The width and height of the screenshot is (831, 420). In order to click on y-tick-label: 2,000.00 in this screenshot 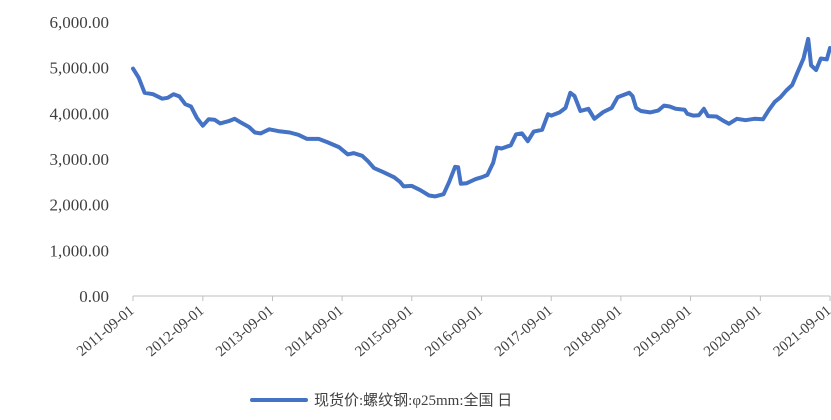, I will do `click(80, 205)`.